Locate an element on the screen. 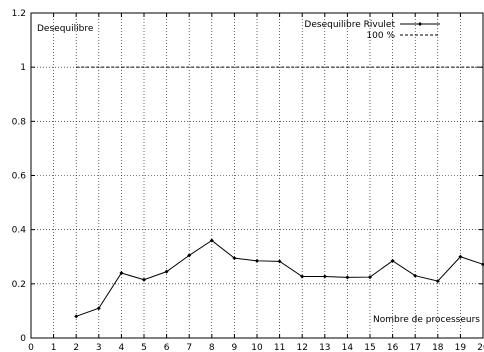 Image resolution: width=484 pixels, height=352 pixels. x-tick-label: 14 is located at coordinates (348, 347).